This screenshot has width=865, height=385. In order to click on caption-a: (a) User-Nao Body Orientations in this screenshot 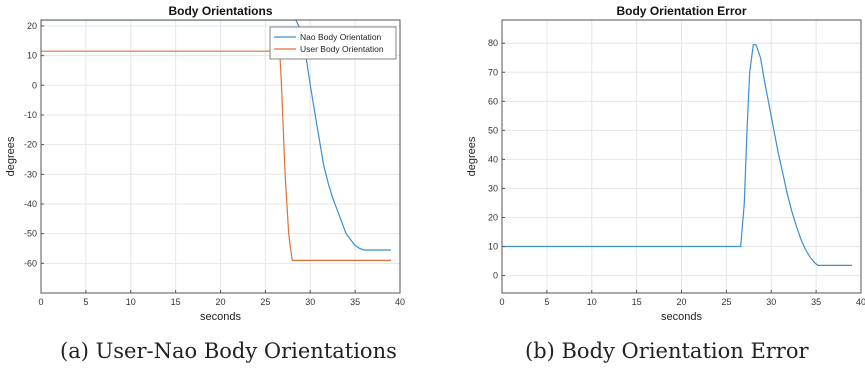, I will do `click(228, 351)`.